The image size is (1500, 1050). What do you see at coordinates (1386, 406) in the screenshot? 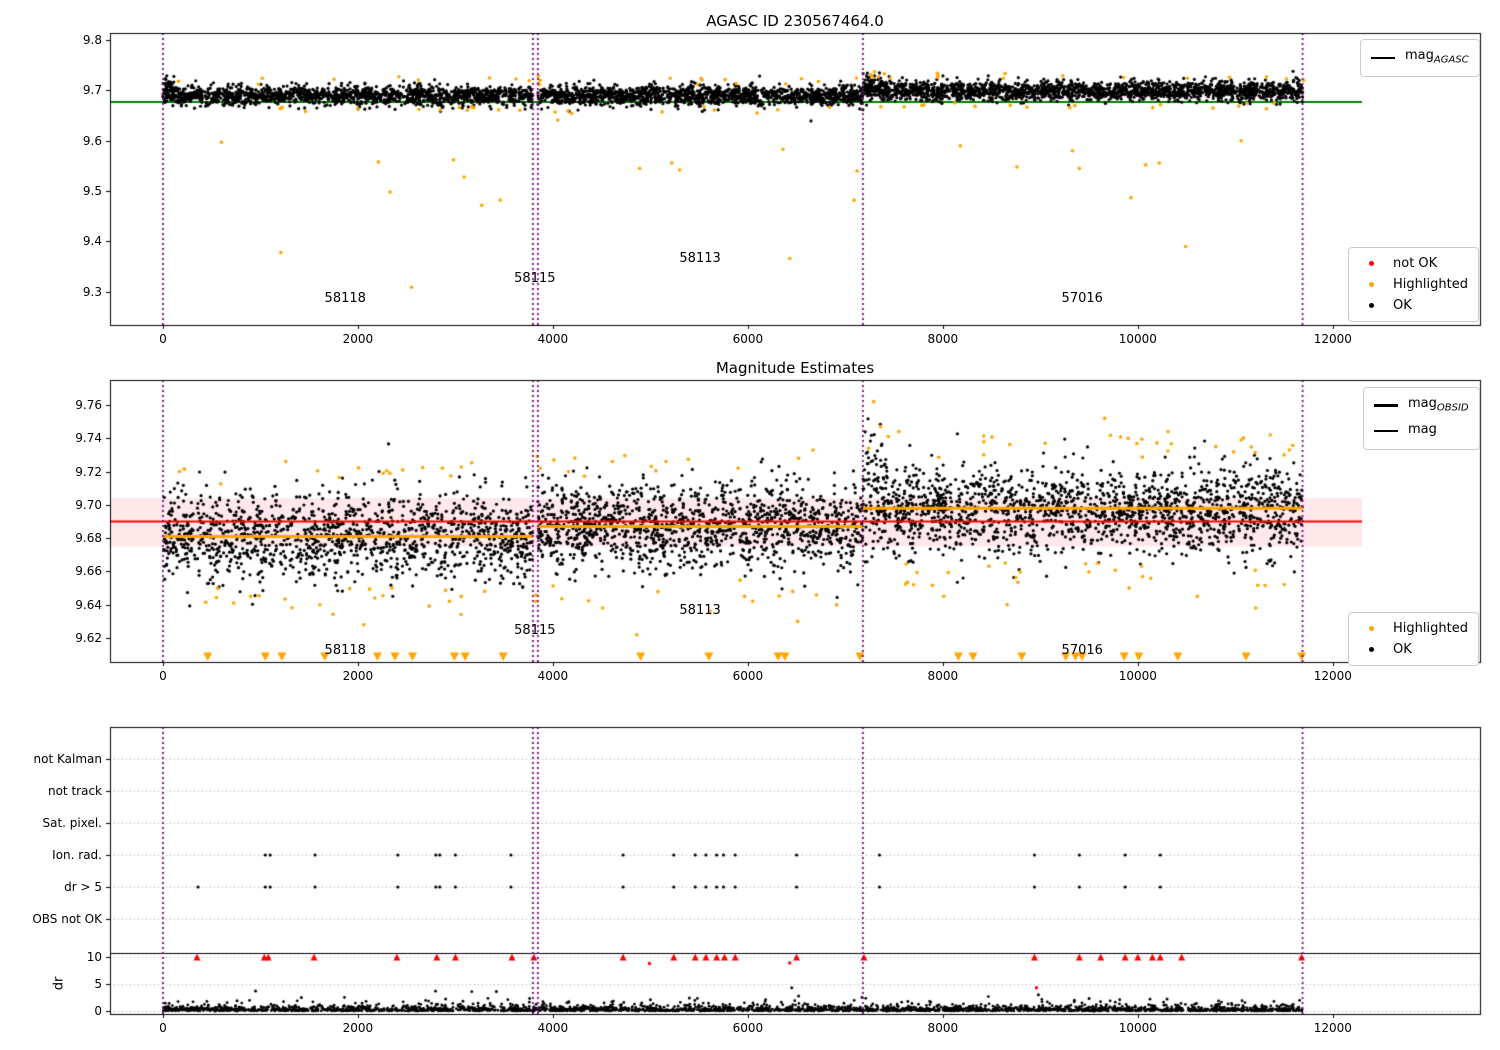
I see `mag-obsid-line-swatch` at bounding box center [1386, 406].